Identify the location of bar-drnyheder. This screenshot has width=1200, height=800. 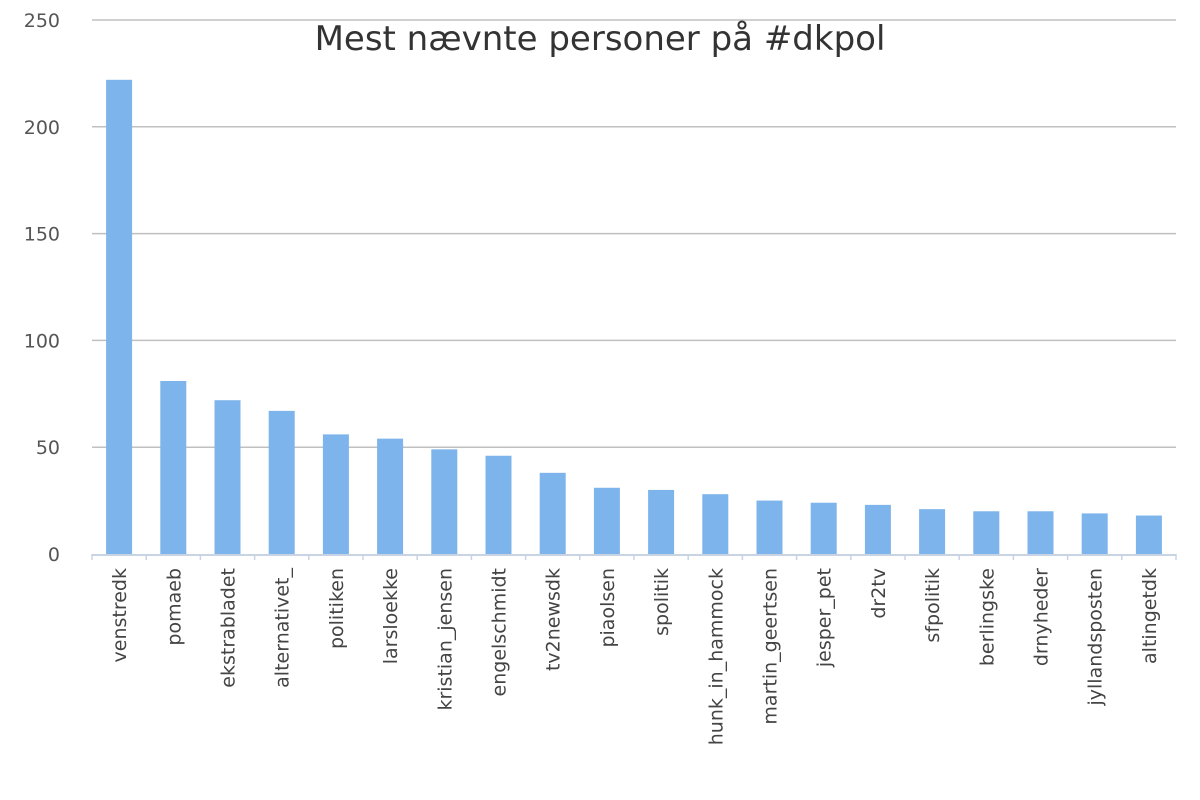
(1040, 532).